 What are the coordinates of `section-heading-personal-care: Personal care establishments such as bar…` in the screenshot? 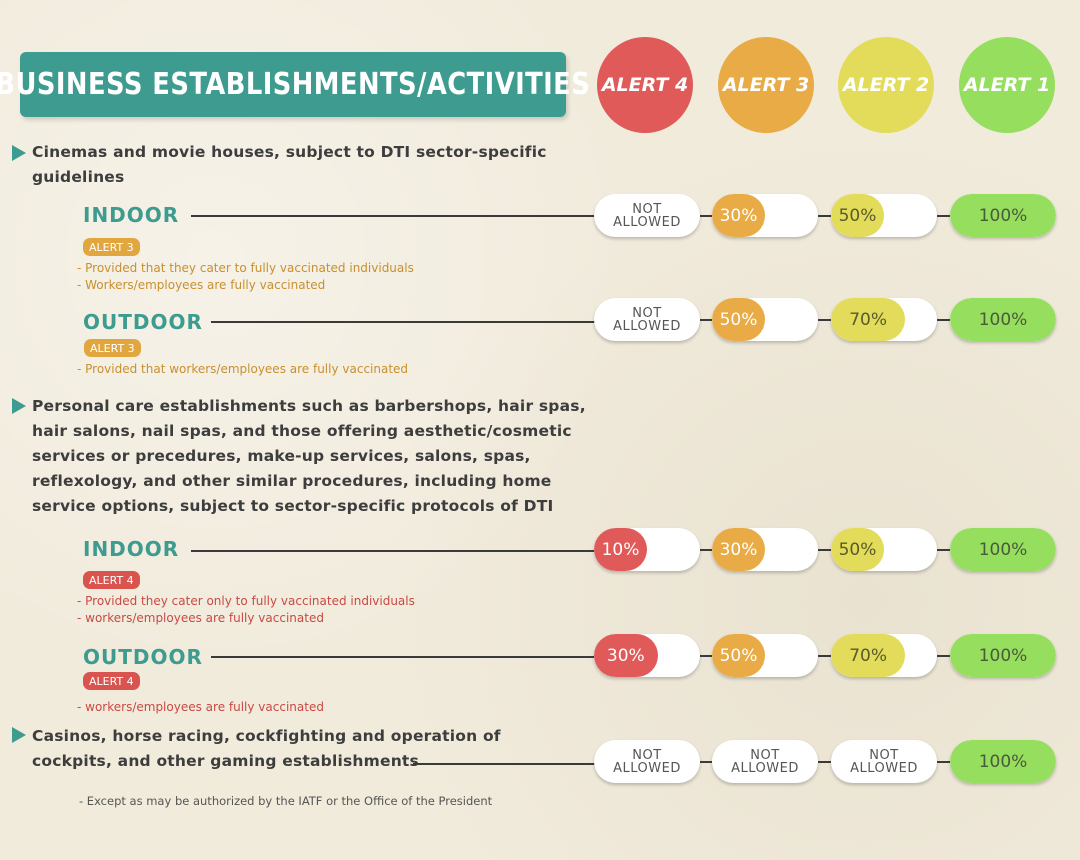 It's located at (309, 456).